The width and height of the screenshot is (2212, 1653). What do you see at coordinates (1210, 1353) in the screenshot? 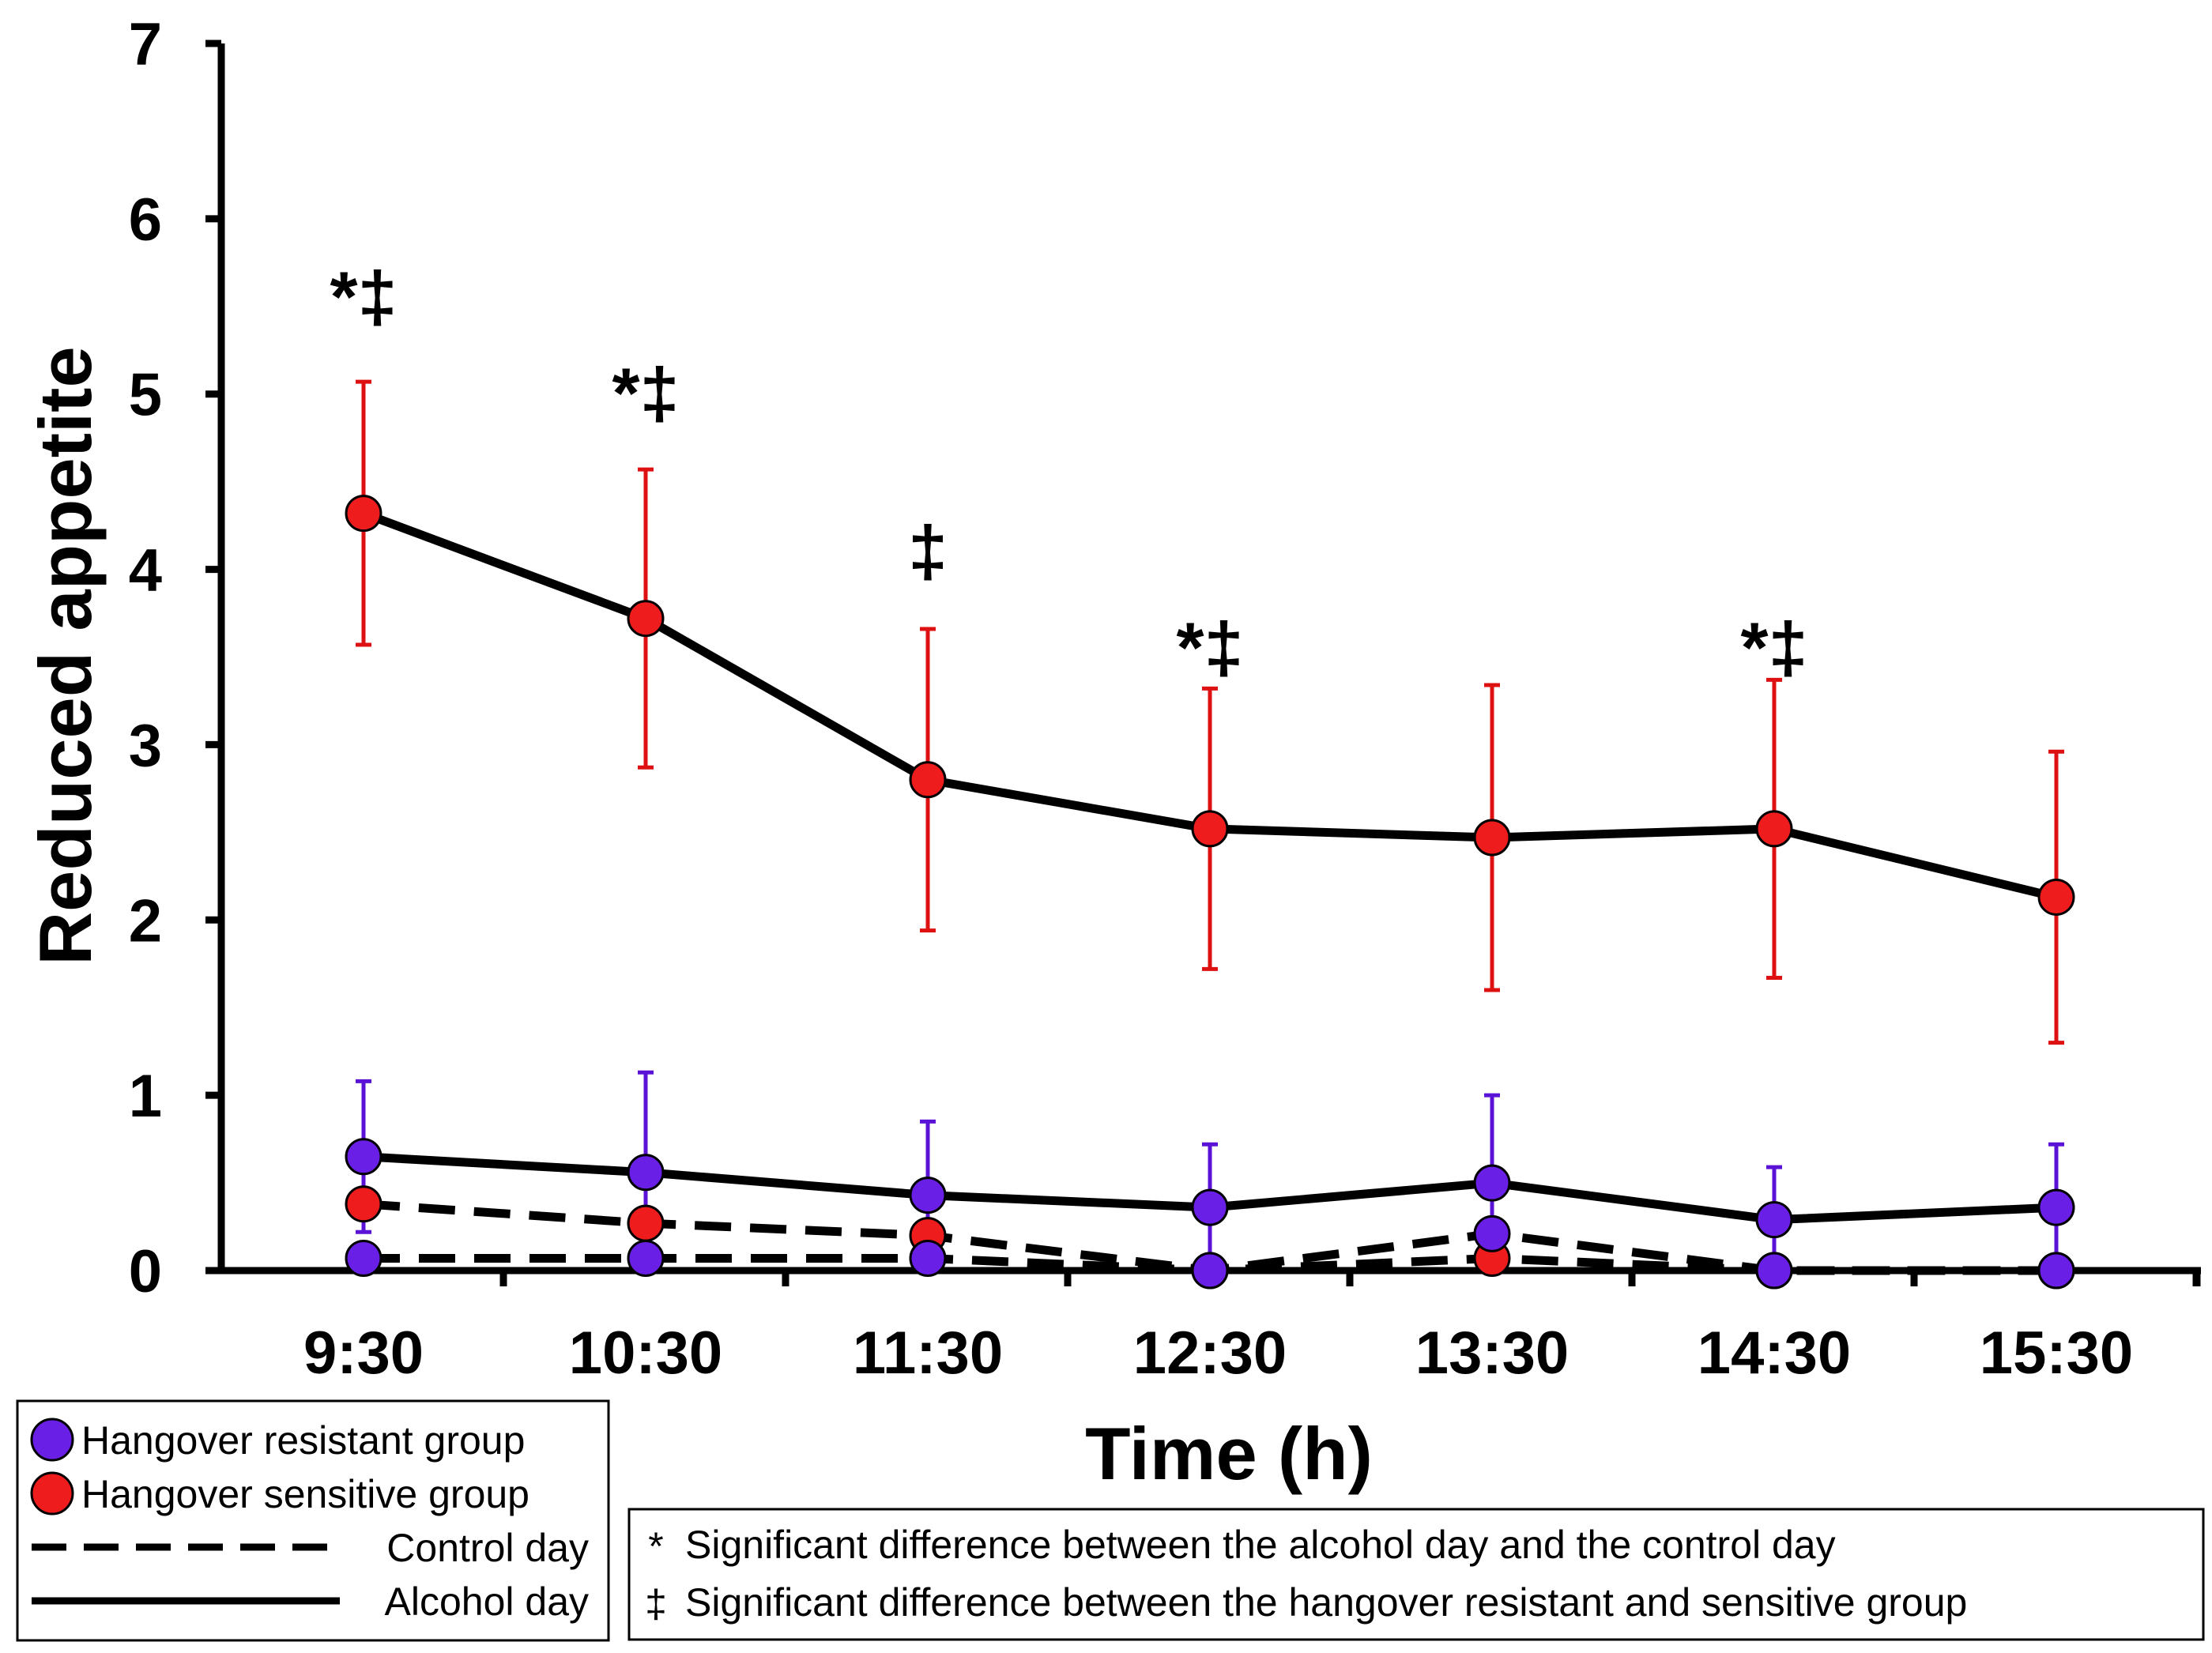
I see `x-tick-label: 12:30` at bounding box center [1210, 1353].